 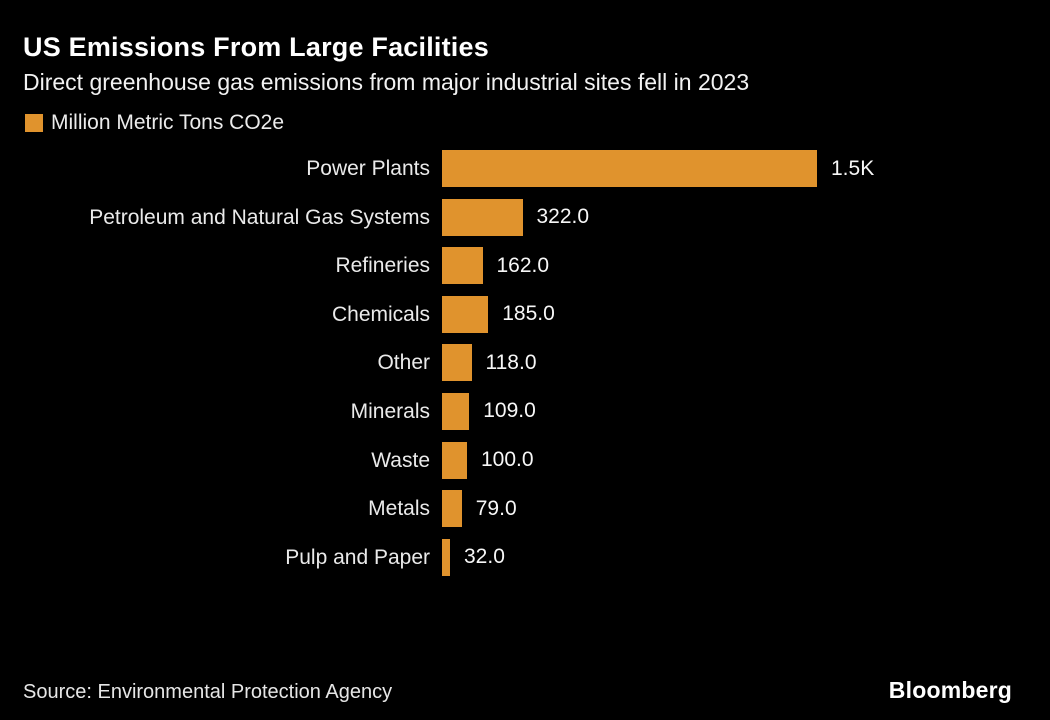 What do you see at coordinates (528, 314) in the screenshot?
I see `value-label: 185.0` at bounding box center [528, 314].